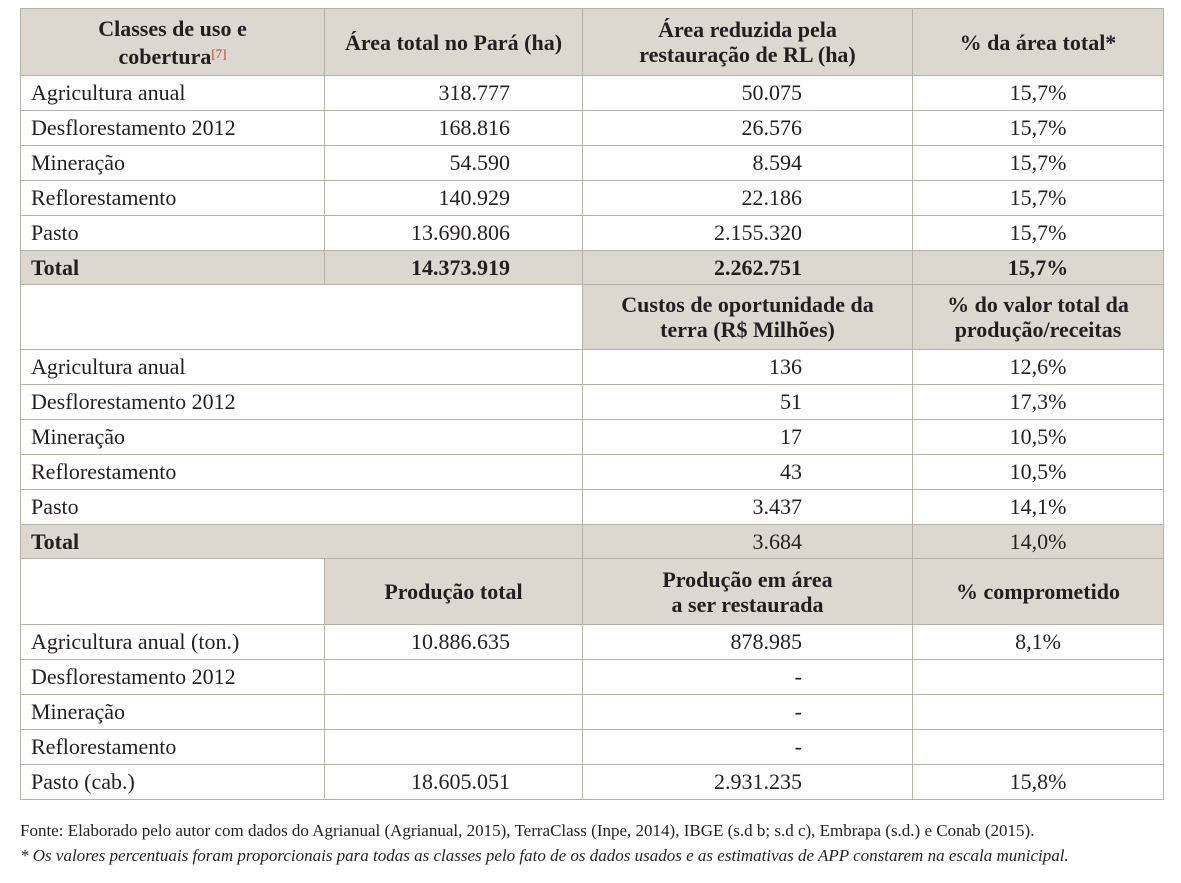  What do you see at coordinates (453, 267) in the screenshot?
I see `total-area-sum: 14.373.919` at bounding box center [453, 267].